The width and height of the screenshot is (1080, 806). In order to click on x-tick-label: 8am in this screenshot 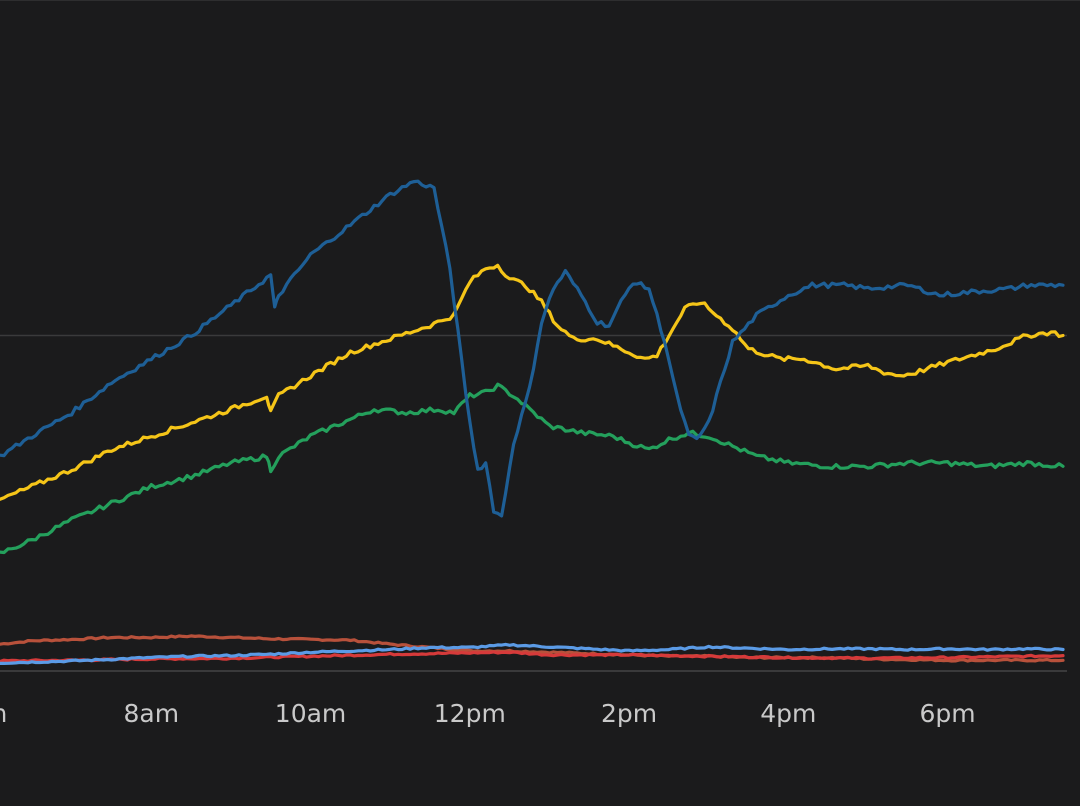, I will do `click(151, 713)`.